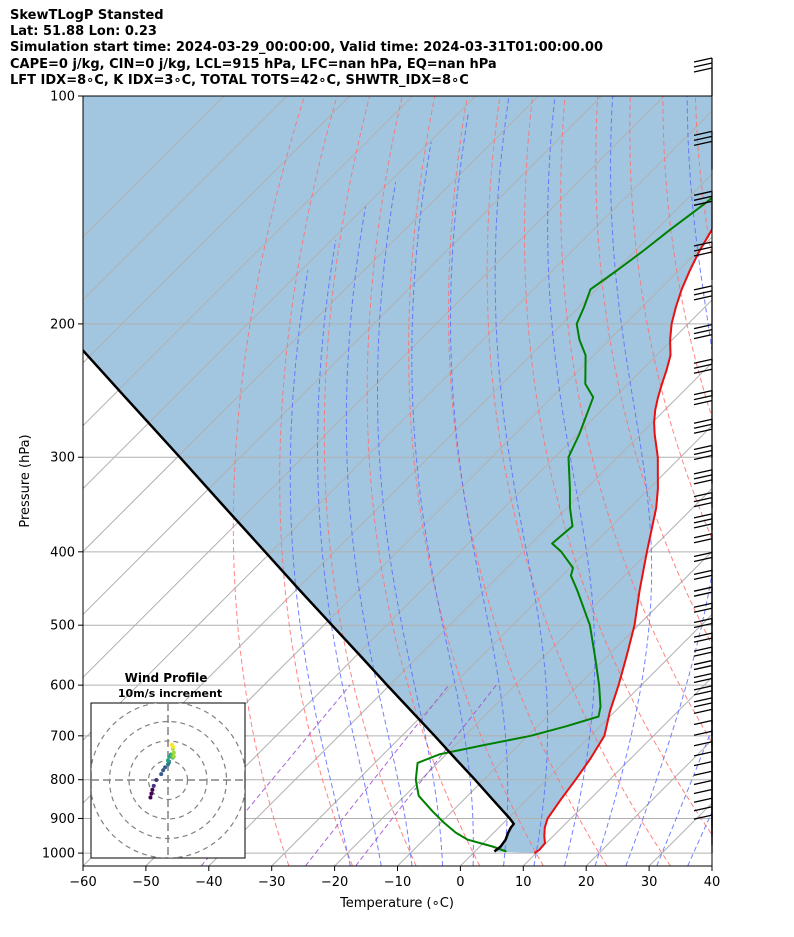 This screenshot has height=937, width=794. What do you see at coordinates (25, 480) in the screenshot?
I see `y-axis-label: Pressure (hPa)` at bounding box center [25, 480].